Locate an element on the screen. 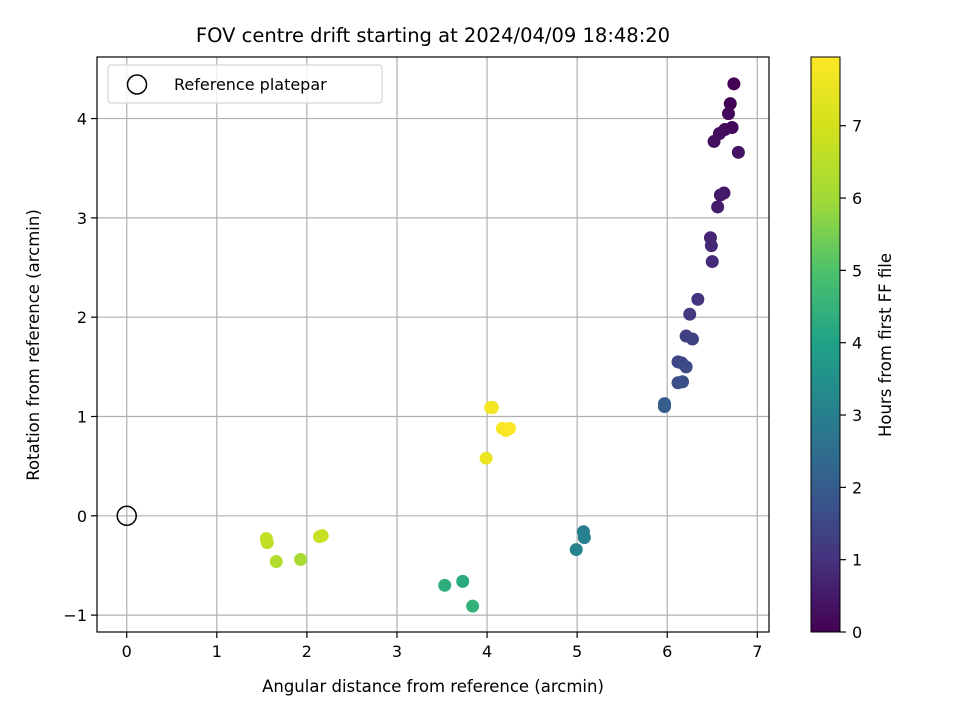 This screenshot has width=960, height=720. x-tick-label: 5 is located at coordinates (577, 651).